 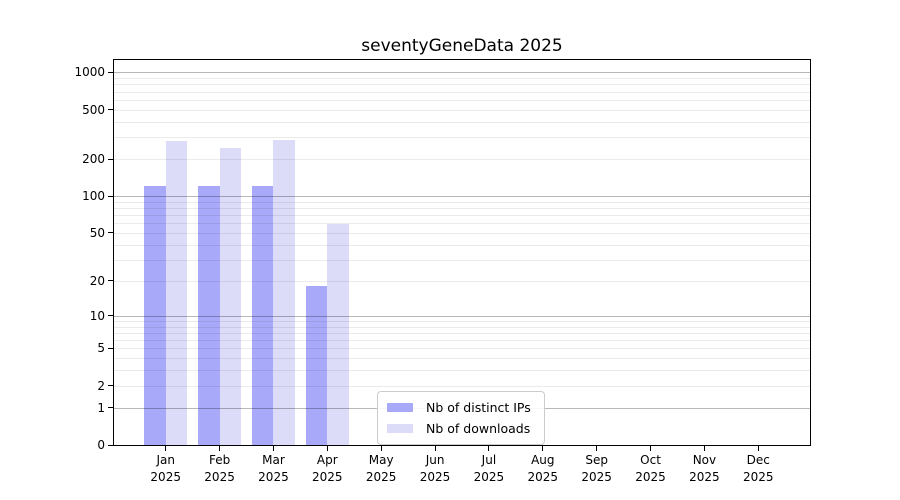 I want to click on legend-item: Nb of distinct IPs, so click(x=461, y=407).